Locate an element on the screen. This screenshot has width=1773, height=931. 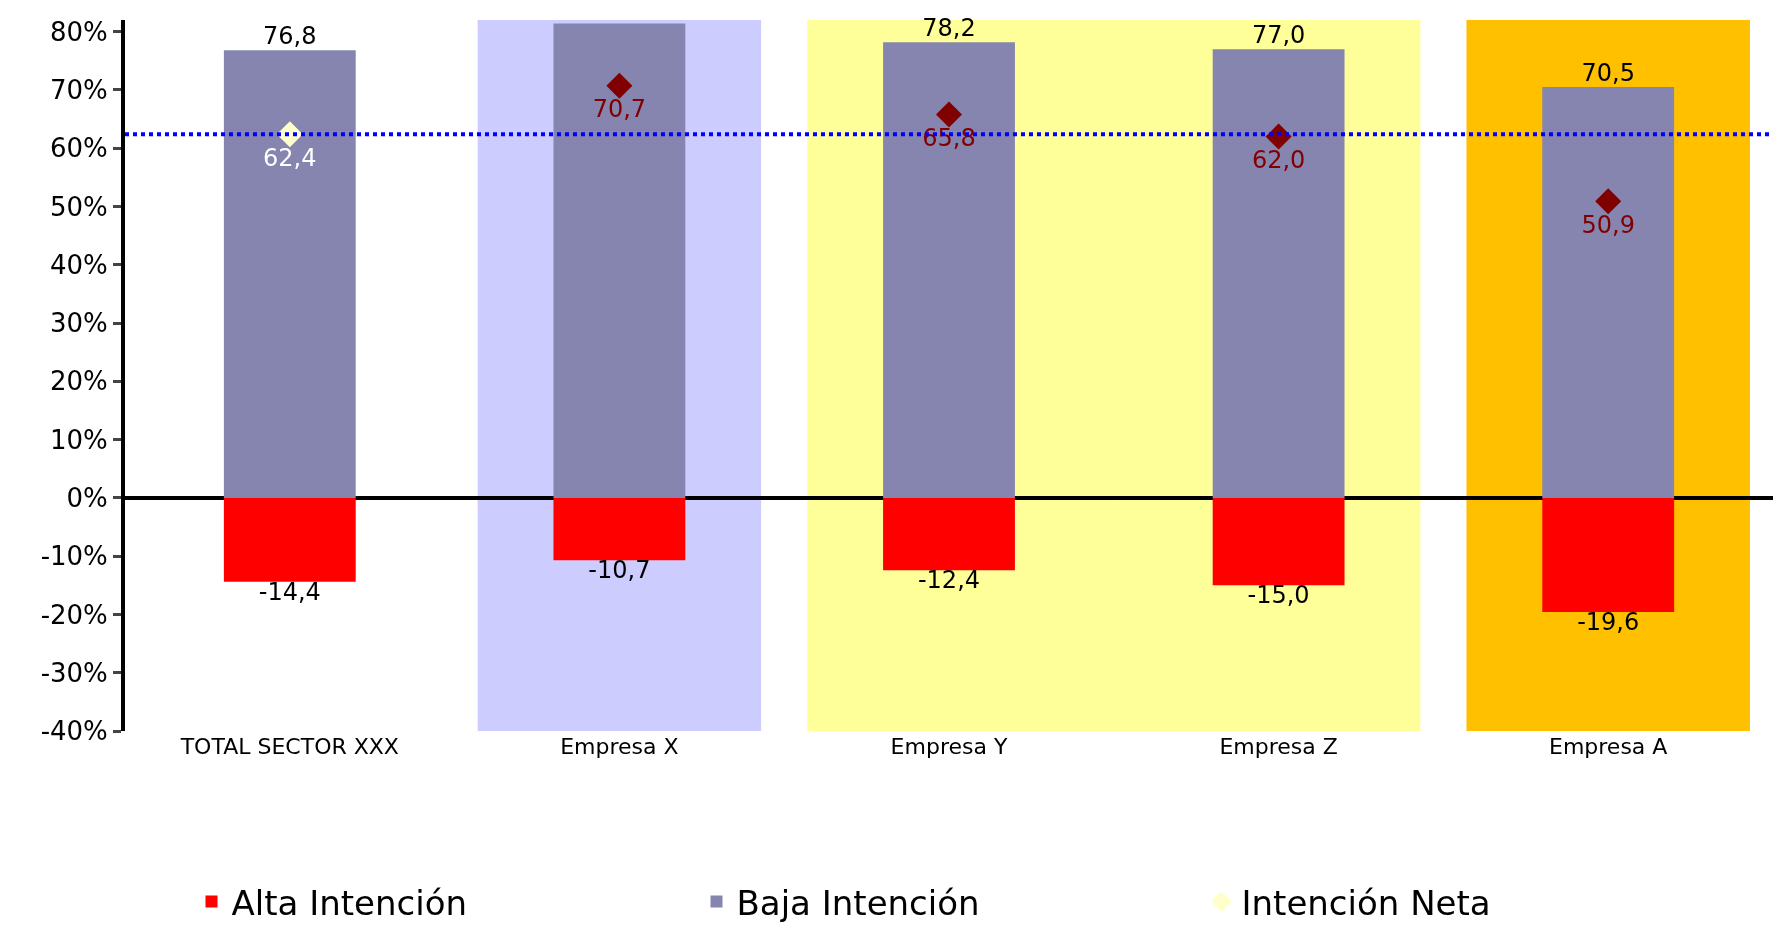
x-tick-label: Empresa A is located at coordinates (1608, 746).